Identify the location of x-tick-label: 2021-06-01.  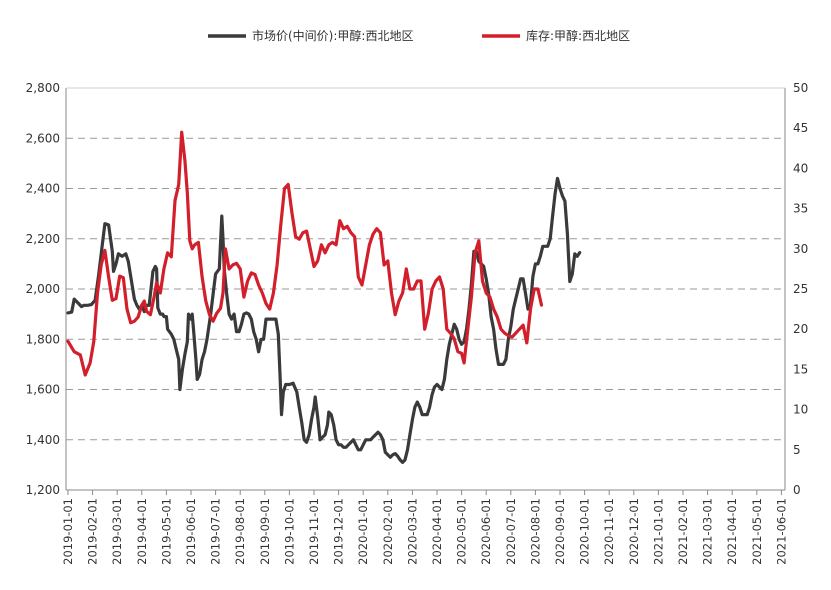
(781, 531).